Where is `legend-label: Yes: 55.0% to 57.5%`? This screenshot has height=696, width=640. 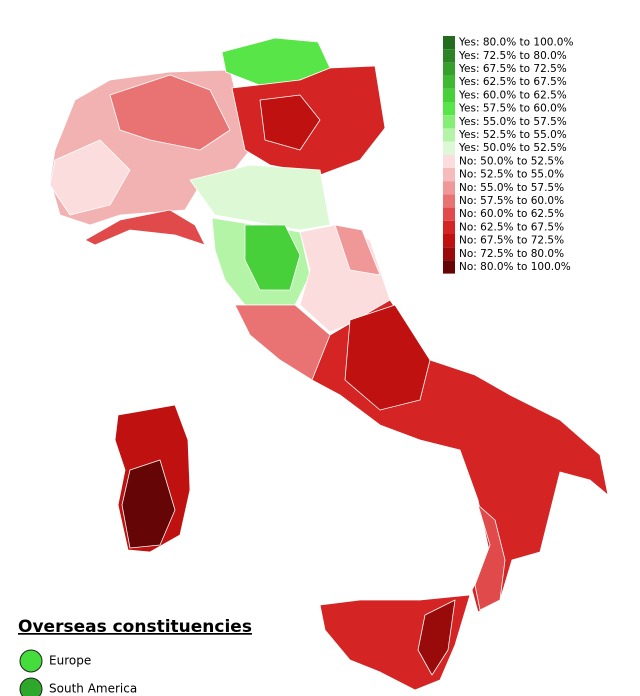
legend-label: Yes: 55.0% to 57.5% is located at coordinates (512, 122).